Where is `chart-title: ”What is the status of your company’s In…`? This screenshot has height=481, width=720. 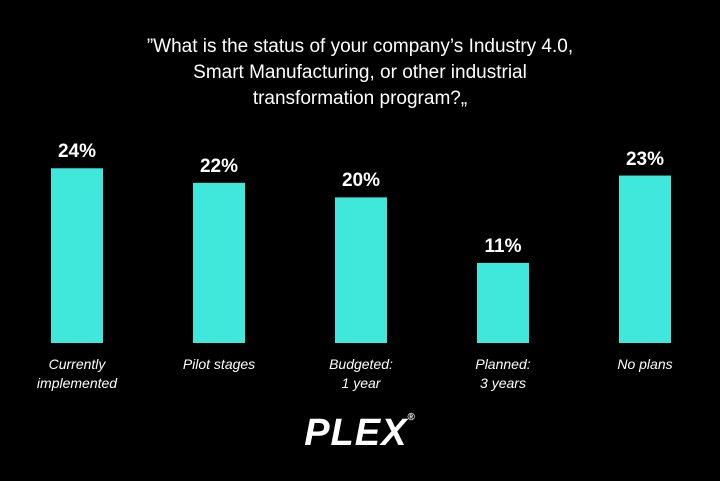 chart-title: ”What is the status of your company’s In… is located at coordinates (360, 72).